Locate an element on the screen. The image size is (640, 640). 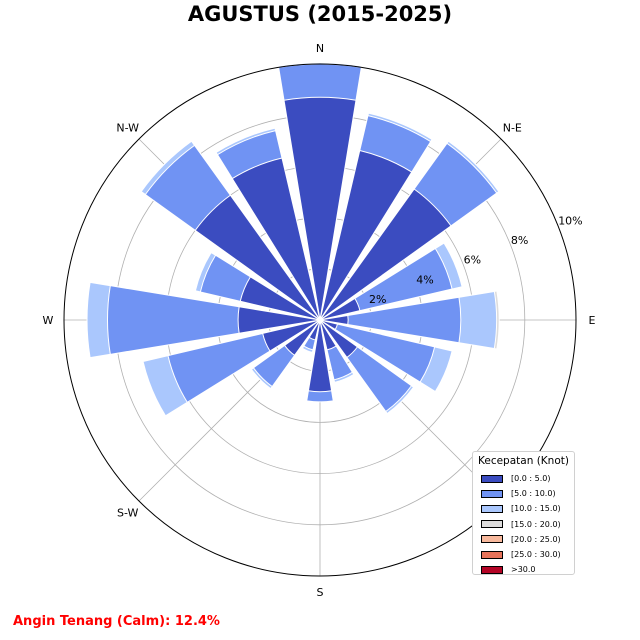
radial-tick-label: 2% is located at coordinates (377, 299).